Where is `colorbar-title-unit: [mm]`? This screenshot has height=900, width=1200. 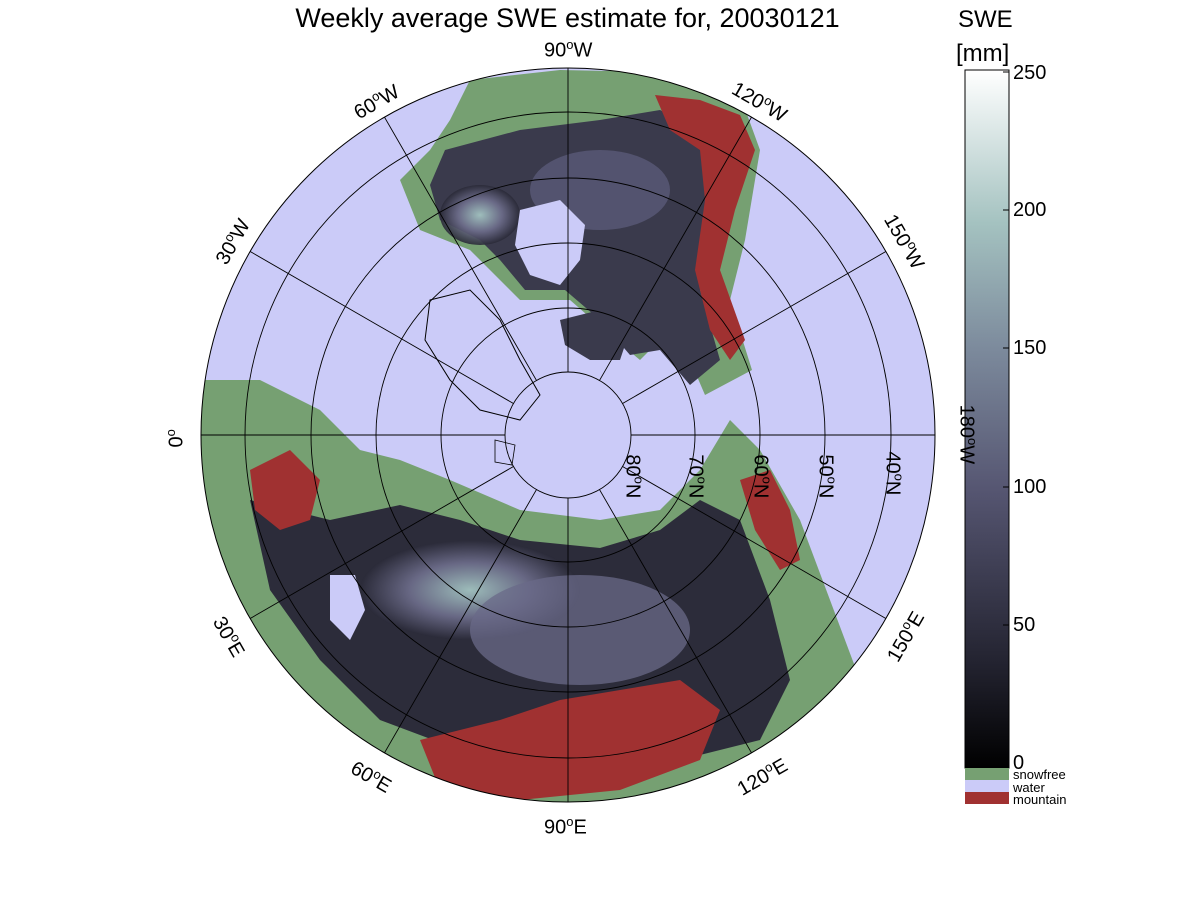 colorbar-title-unit: [mm] is located at coordinates (983, 53).